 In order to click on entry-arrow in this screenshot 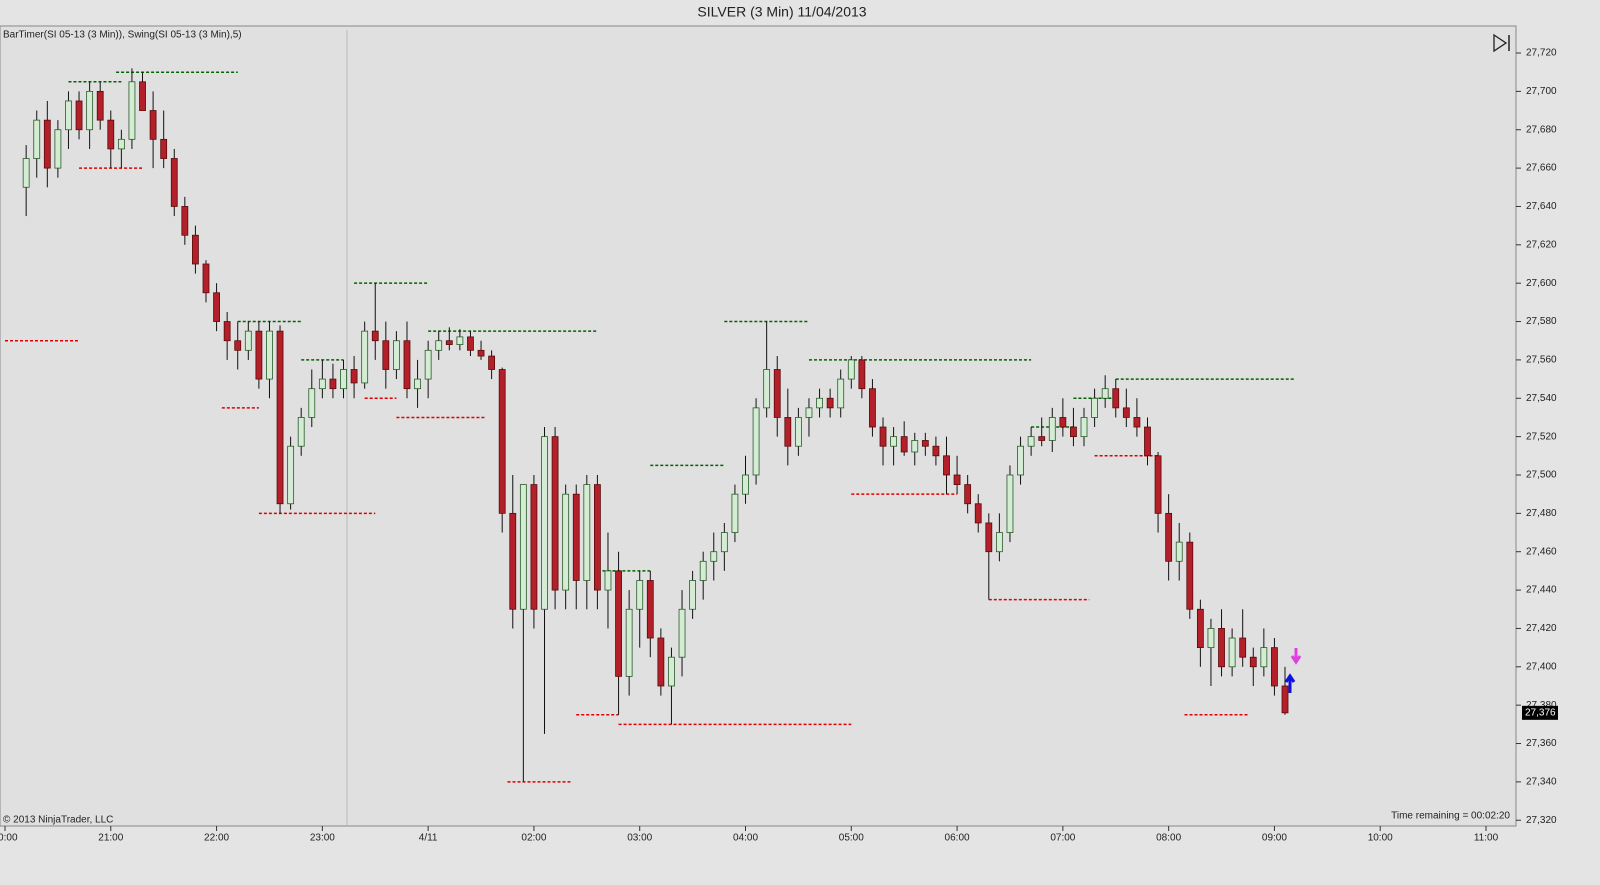, I will do `click(1290, 683)`.